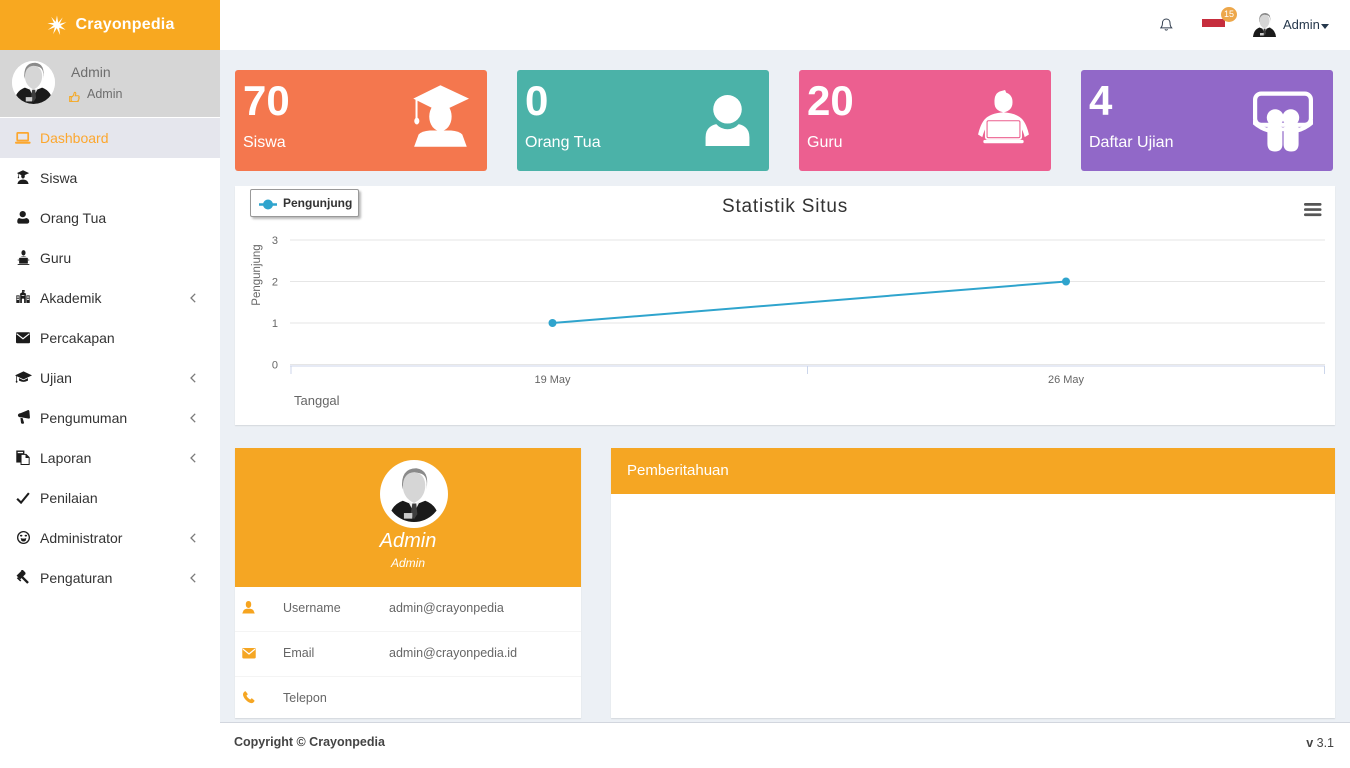 The width and height of the screenshot is (1350, 768). I want to click on svg-text: Pengunjung, so click(257, 274).